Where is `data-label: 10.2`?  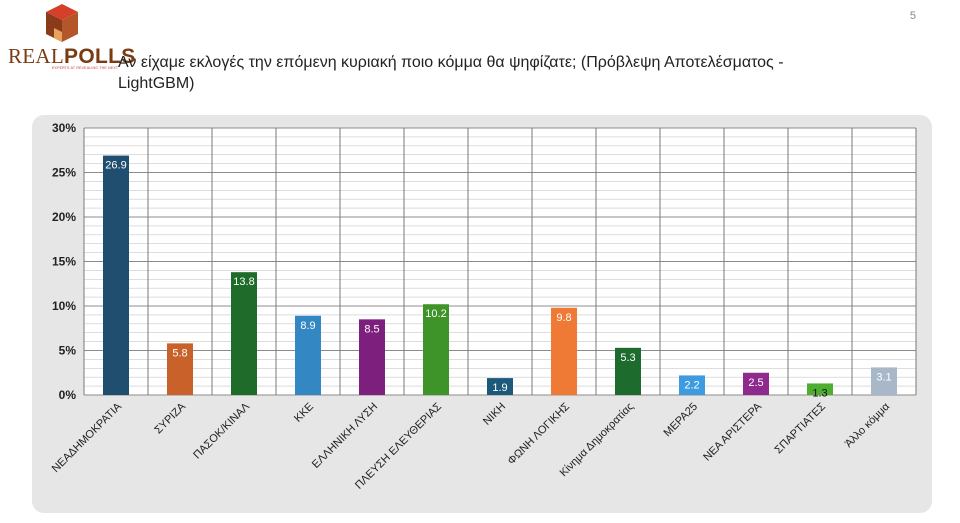 data-label: 10.2 is located at coordinates (435, 314).